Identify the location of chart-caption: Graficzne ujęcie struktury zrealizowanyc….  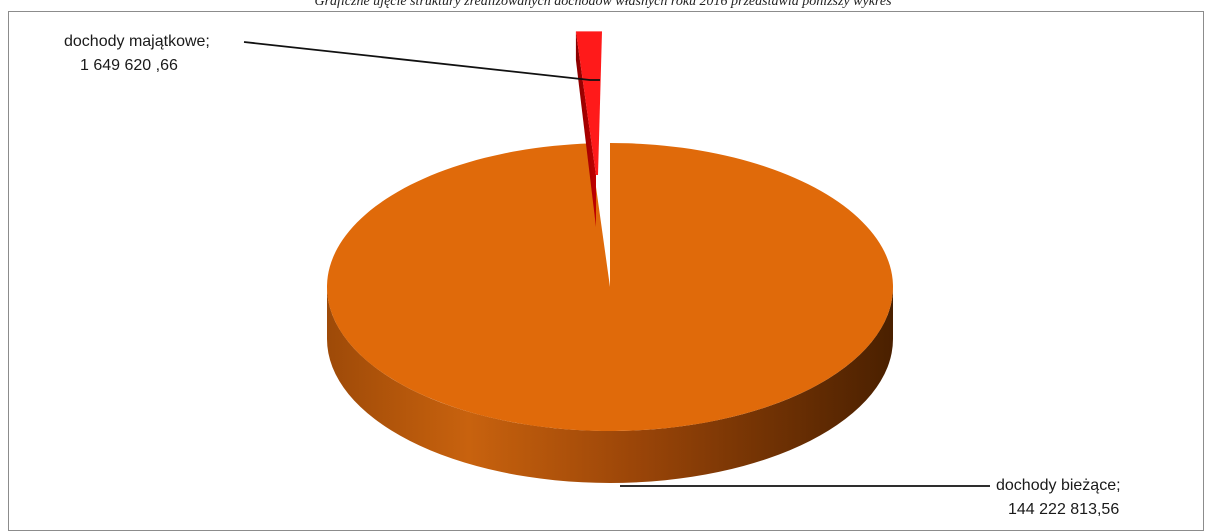
(603, 4).